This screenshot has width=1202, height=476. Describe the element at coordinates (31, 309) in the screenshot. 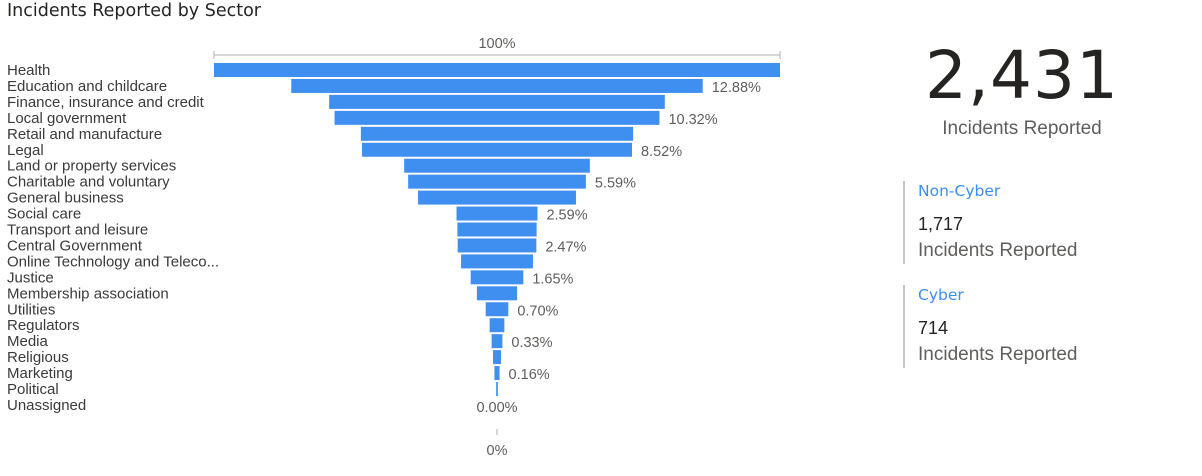

I see `category-label: Utilities` at that location.